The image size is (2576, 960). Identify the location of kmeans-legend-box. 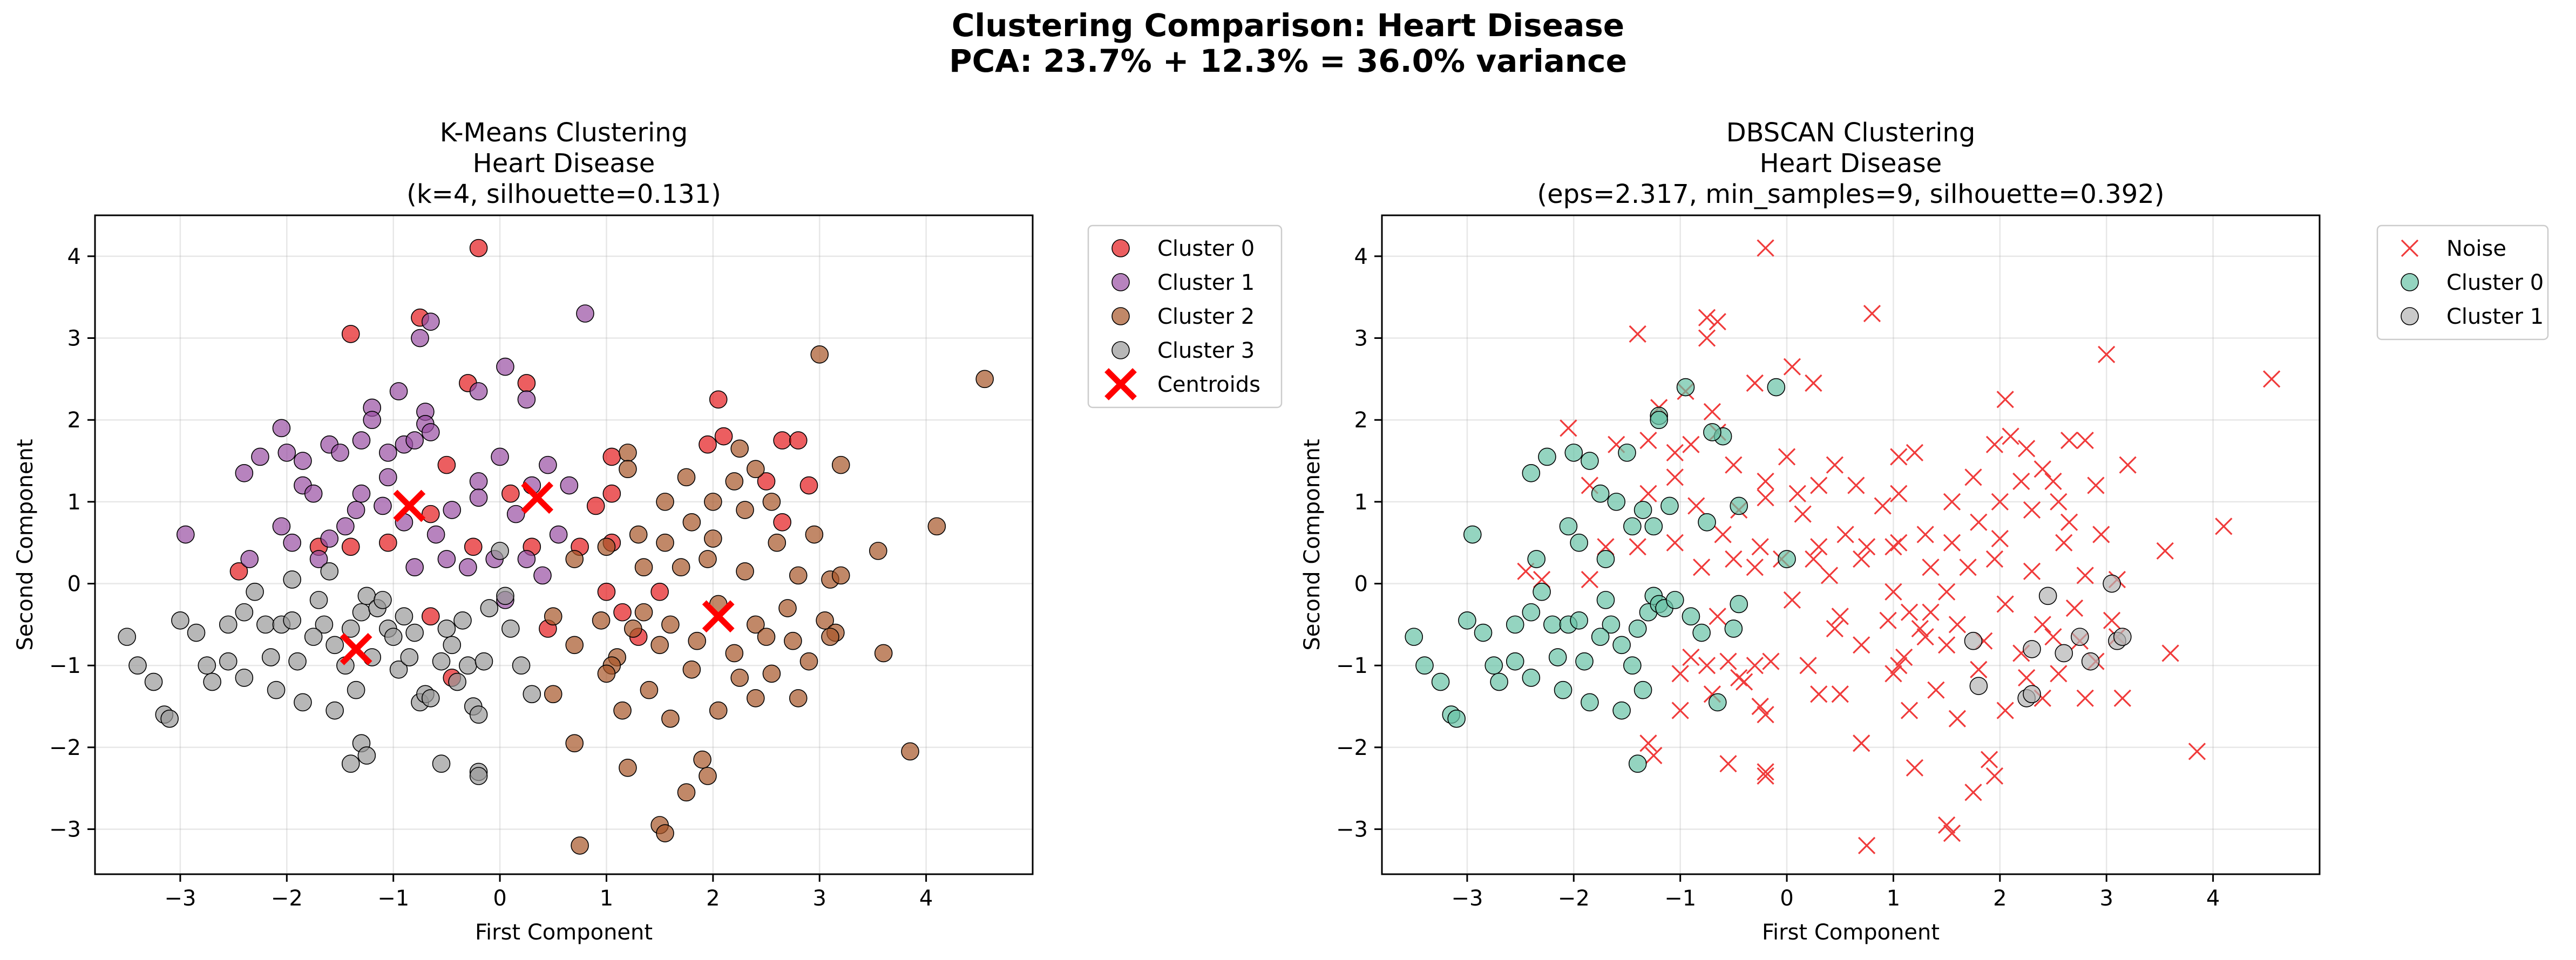
(1185, 316).